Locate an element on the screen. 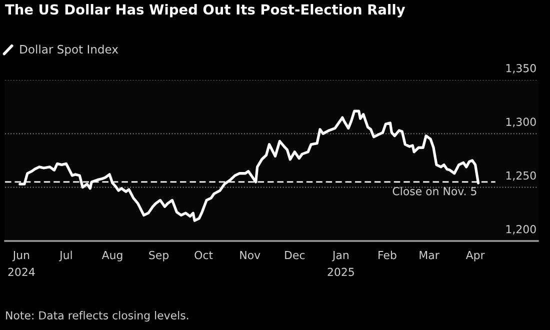 The height and width of the screenshot is (330, 550). x-tick-label: Oct is located at coordinates (203, 255).